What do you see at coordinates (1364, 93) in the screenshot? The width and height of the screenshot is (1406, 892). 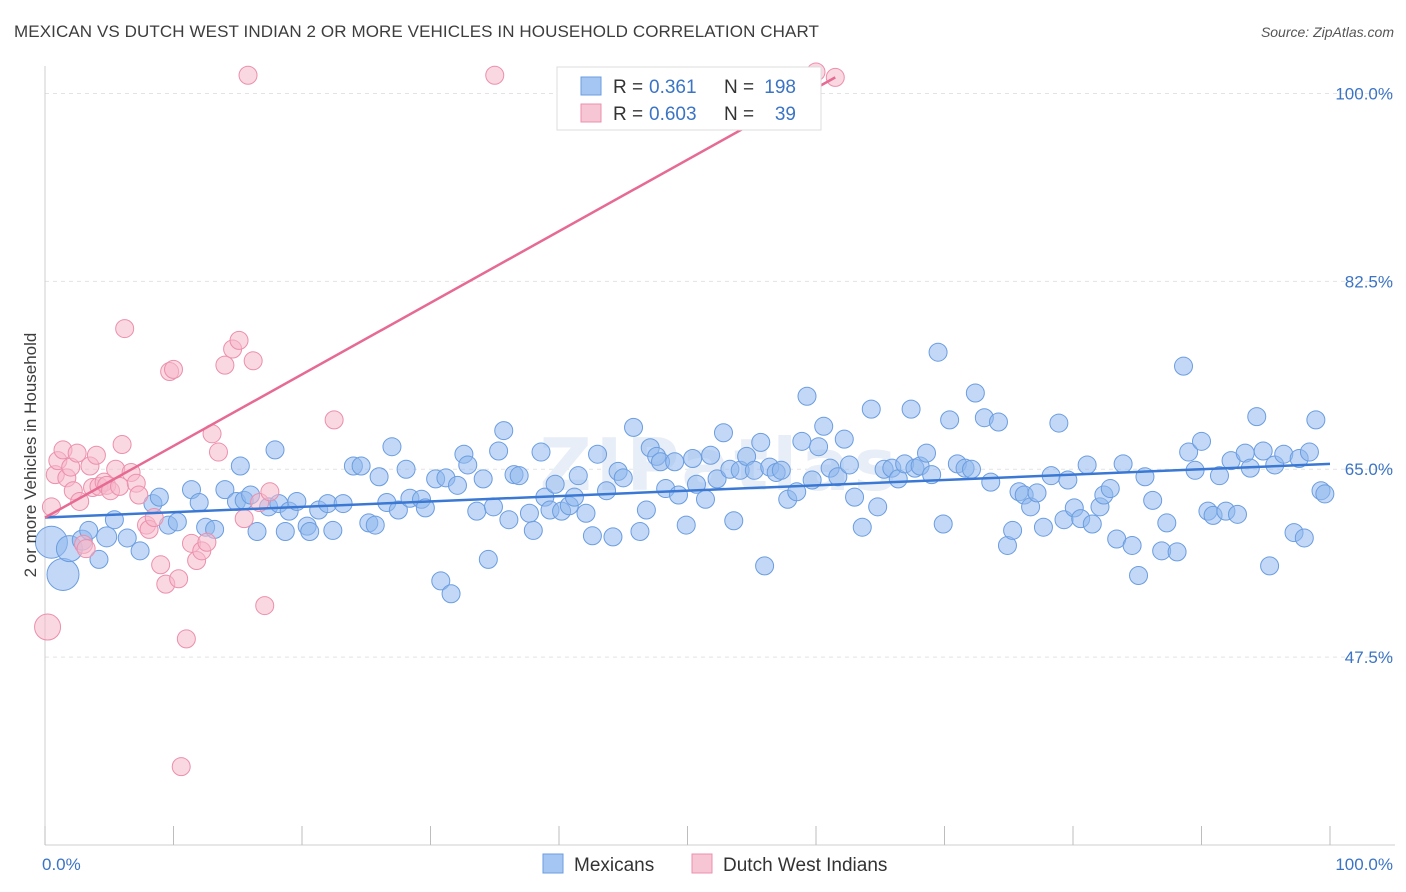 I see `y-tick-label-3: 100.0%` at bounding box center [1364, 93].